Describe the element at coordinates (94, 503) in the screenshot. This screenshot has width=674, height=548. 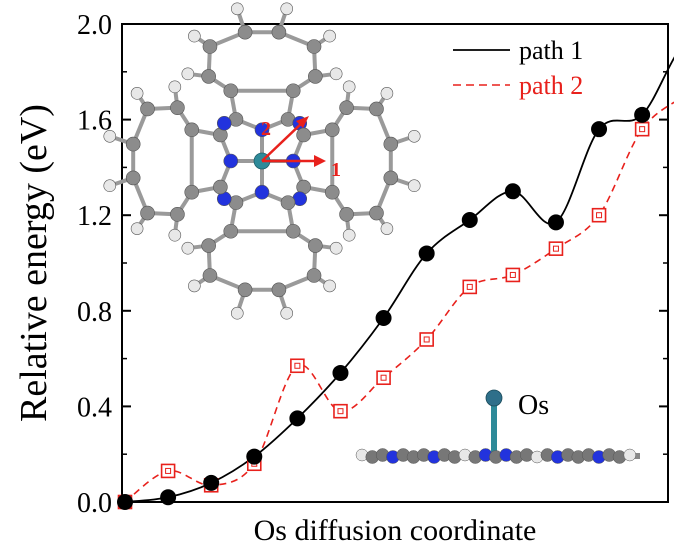
I see `y-tick-label: 0.0` at that location.